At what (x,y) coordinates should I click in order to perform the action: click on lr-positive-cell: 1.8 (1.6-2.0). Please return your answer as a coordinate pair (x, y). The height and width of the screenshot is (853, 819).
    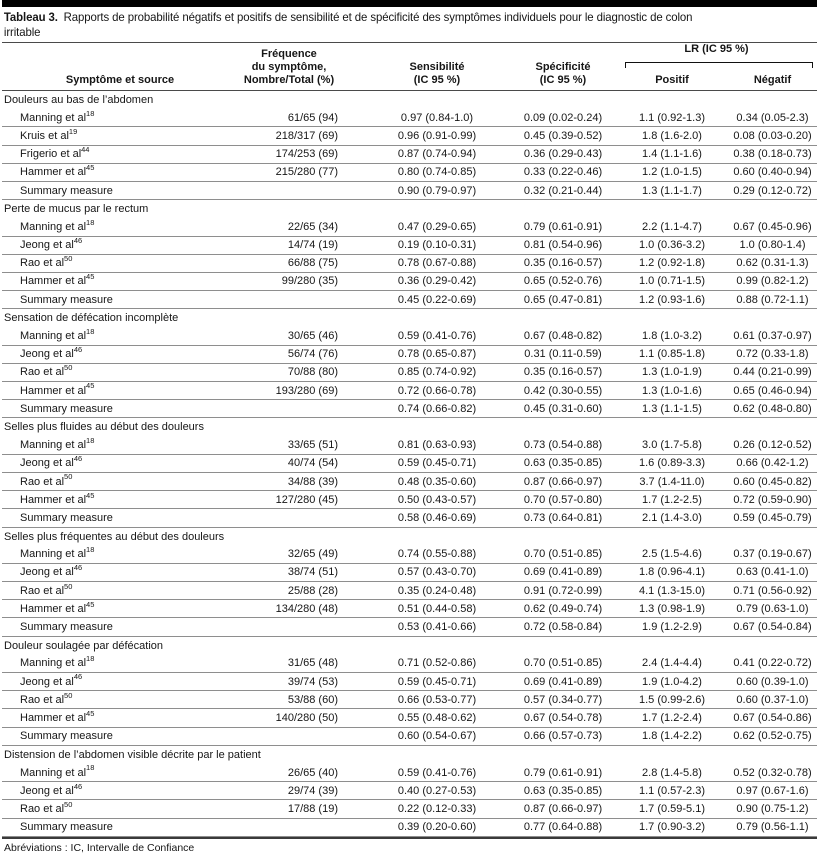
    Looking at the image, I should click on (672, 135).